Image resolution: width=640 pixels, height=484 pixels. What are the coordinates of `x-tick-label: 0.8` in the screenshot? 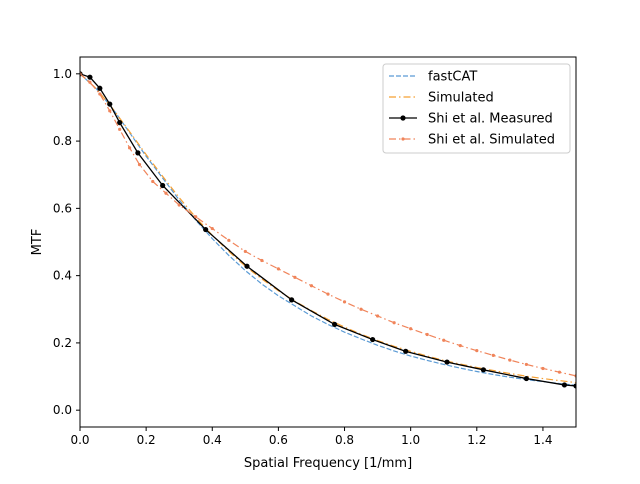 It's located at (344, 440).